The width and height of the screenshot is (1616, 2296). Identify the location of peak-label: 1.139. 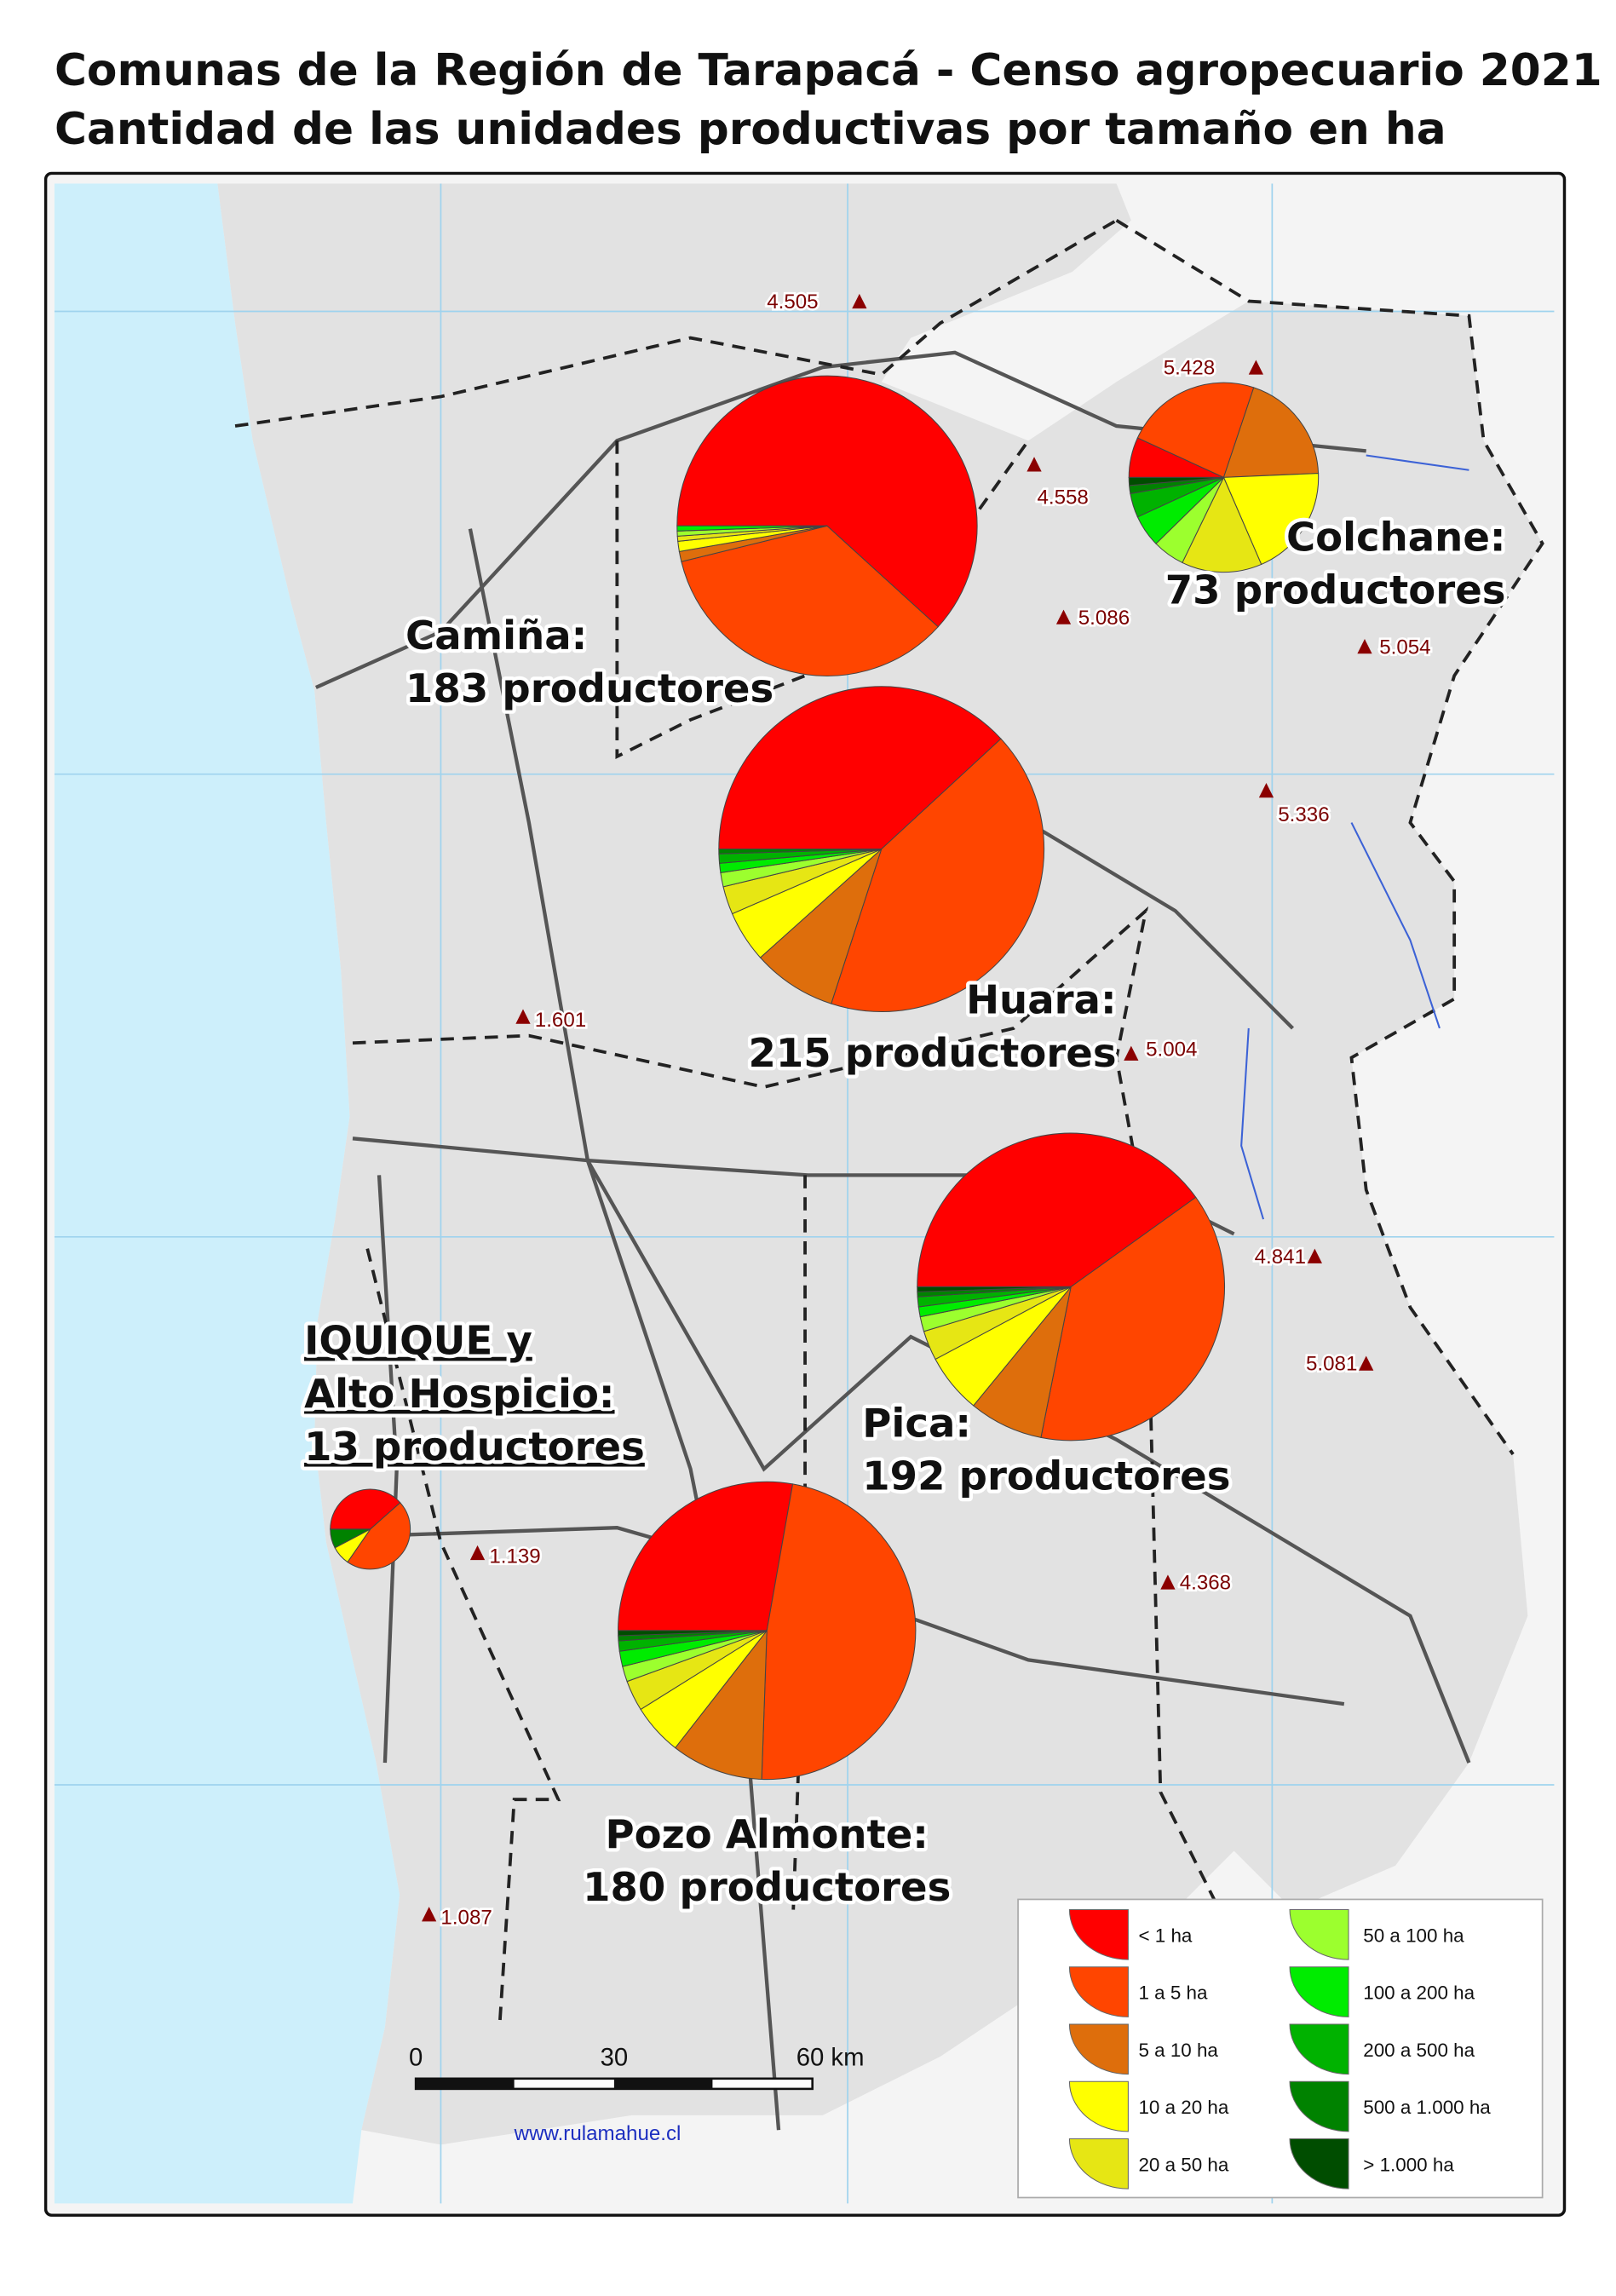
(514, 1556).